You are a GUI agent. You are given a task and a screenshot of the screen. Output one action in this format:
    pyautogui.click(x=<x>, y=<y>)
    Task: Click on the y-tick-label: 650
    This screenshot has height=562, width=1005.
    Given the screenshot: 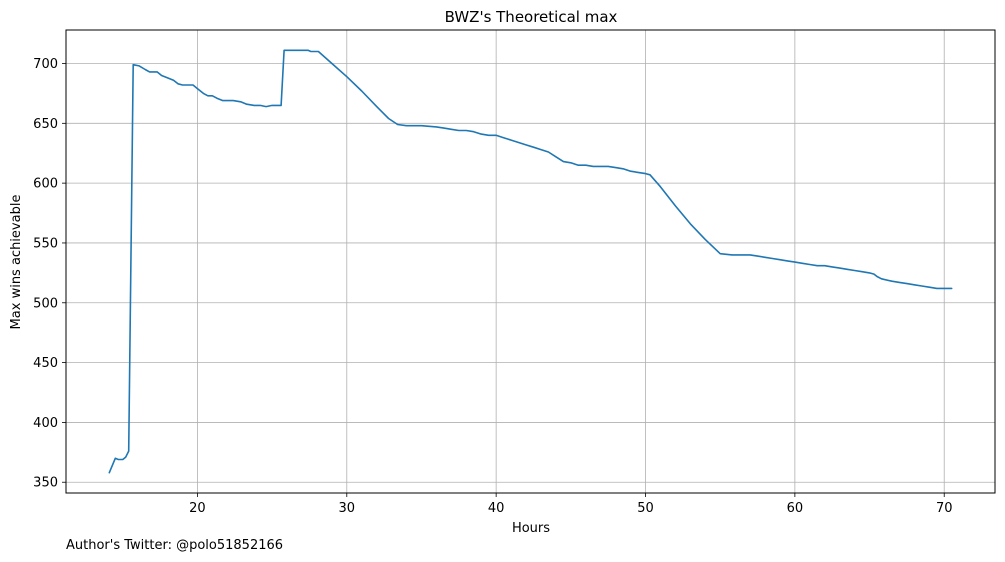 What is the action you would take?
    pyautogui.click(x=45, y=124)
    